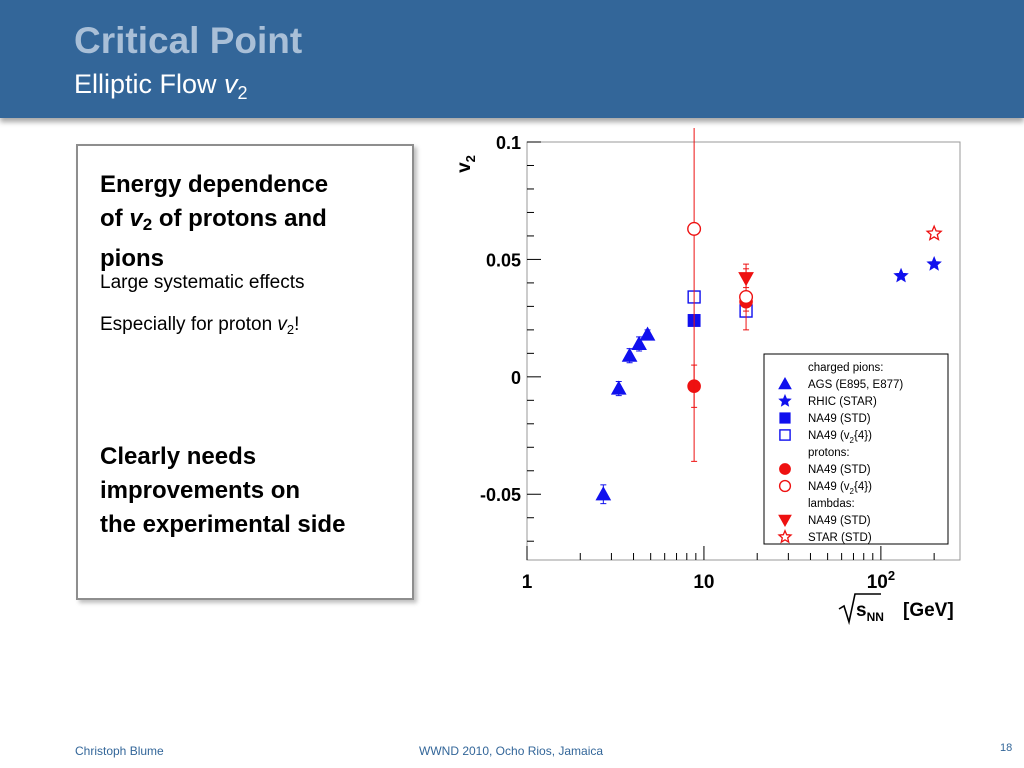 This screenshot has width=1024, height=768. I want to click on footer-event: WWND 2010, Ocho Rios, Jamaica, so click(511, 751).